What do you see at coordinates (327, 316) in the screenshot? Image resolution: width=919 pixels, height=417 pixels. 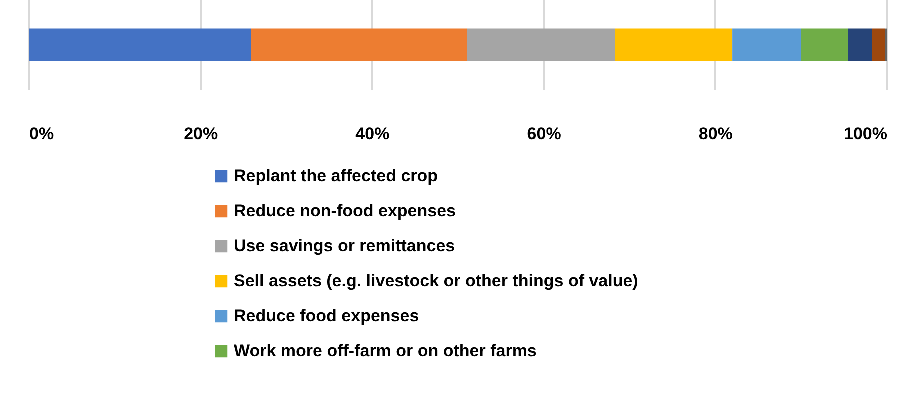 I see `legend-label: Reduce food expenses` at bounding box center [327, 316].